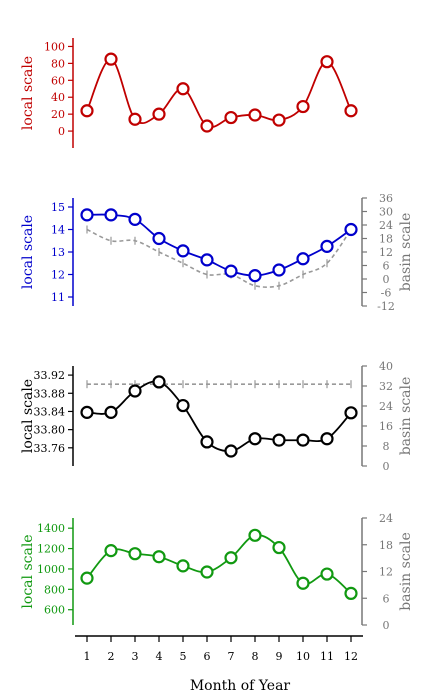 The width and height of the screenshot is (424, 700). Describe the element at coordinates (50, 430) in the screenshot. I see `panel-3-ytick-label: 33.80` at that location.